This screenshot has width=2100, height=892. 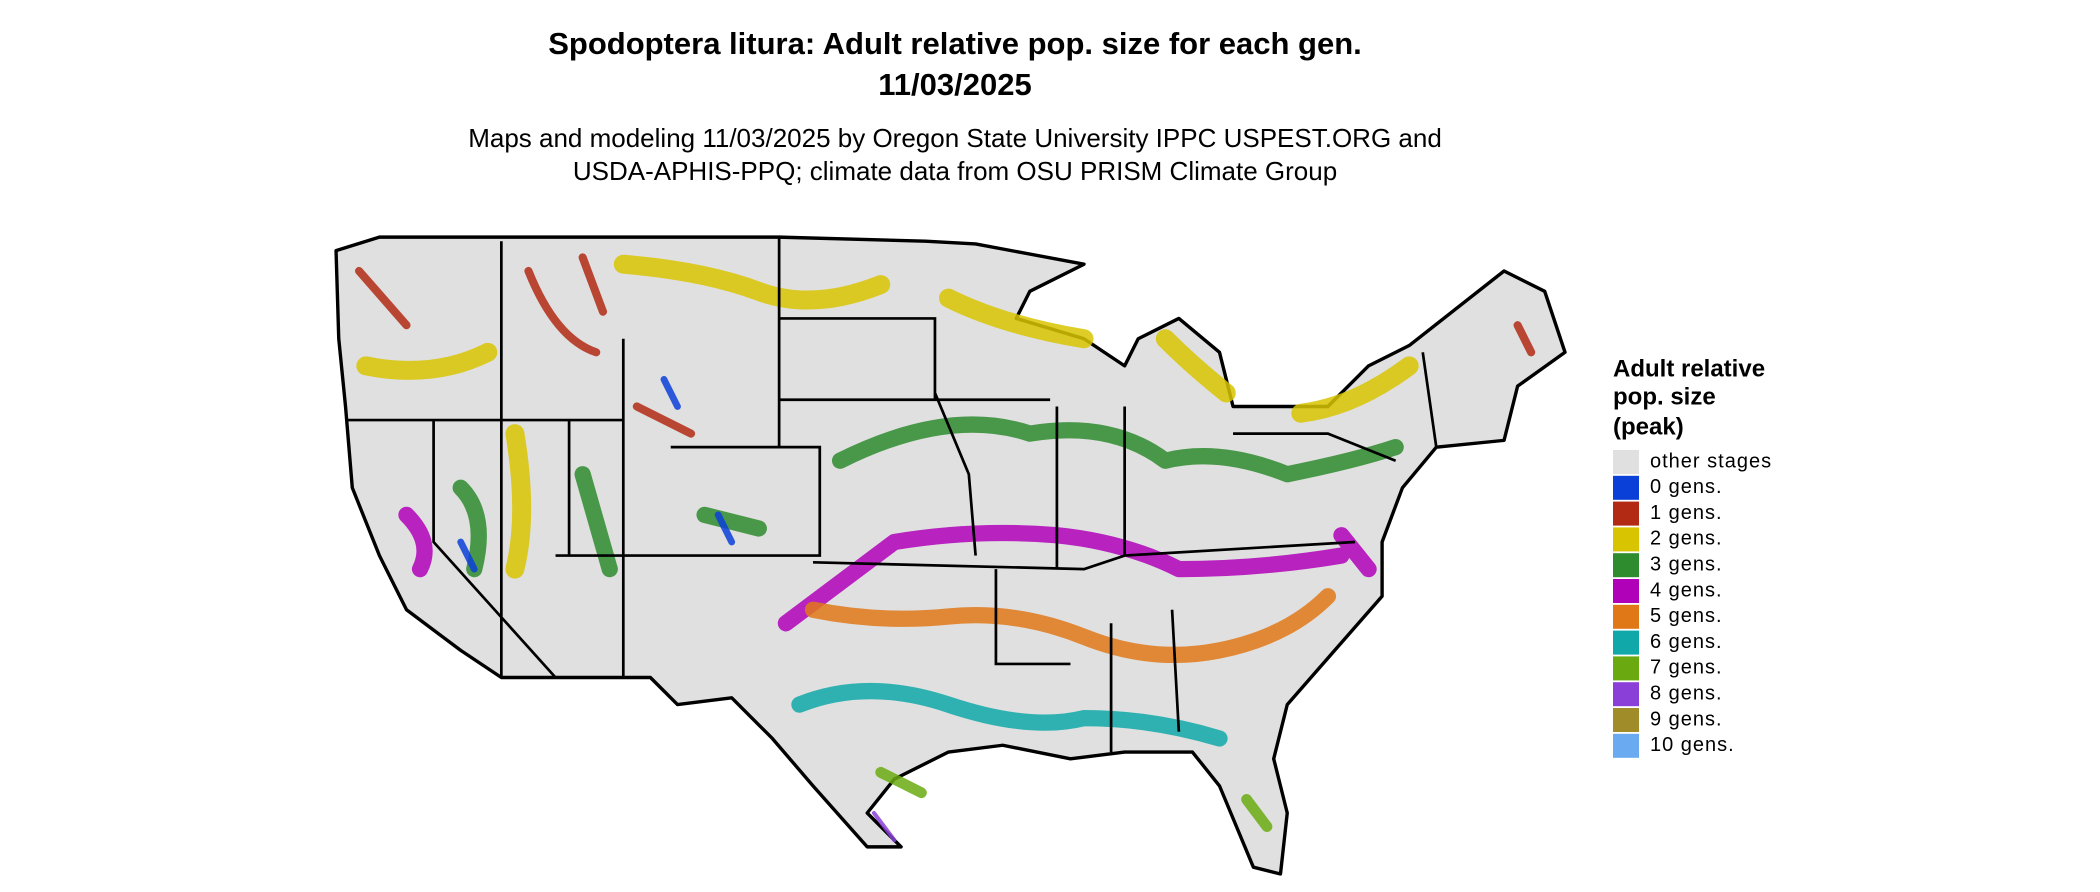 I want to click on legend-label: 3 gens., so click(x=1686, y=564).